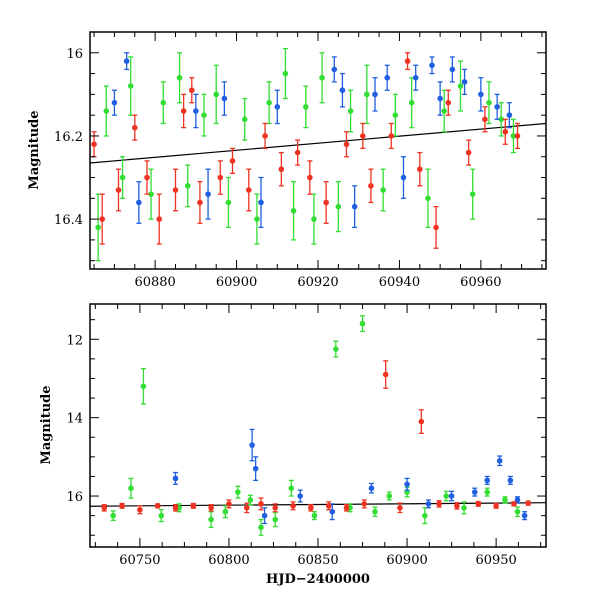  I want to click on top-x-tick-label: 60940, so click(399, 282).